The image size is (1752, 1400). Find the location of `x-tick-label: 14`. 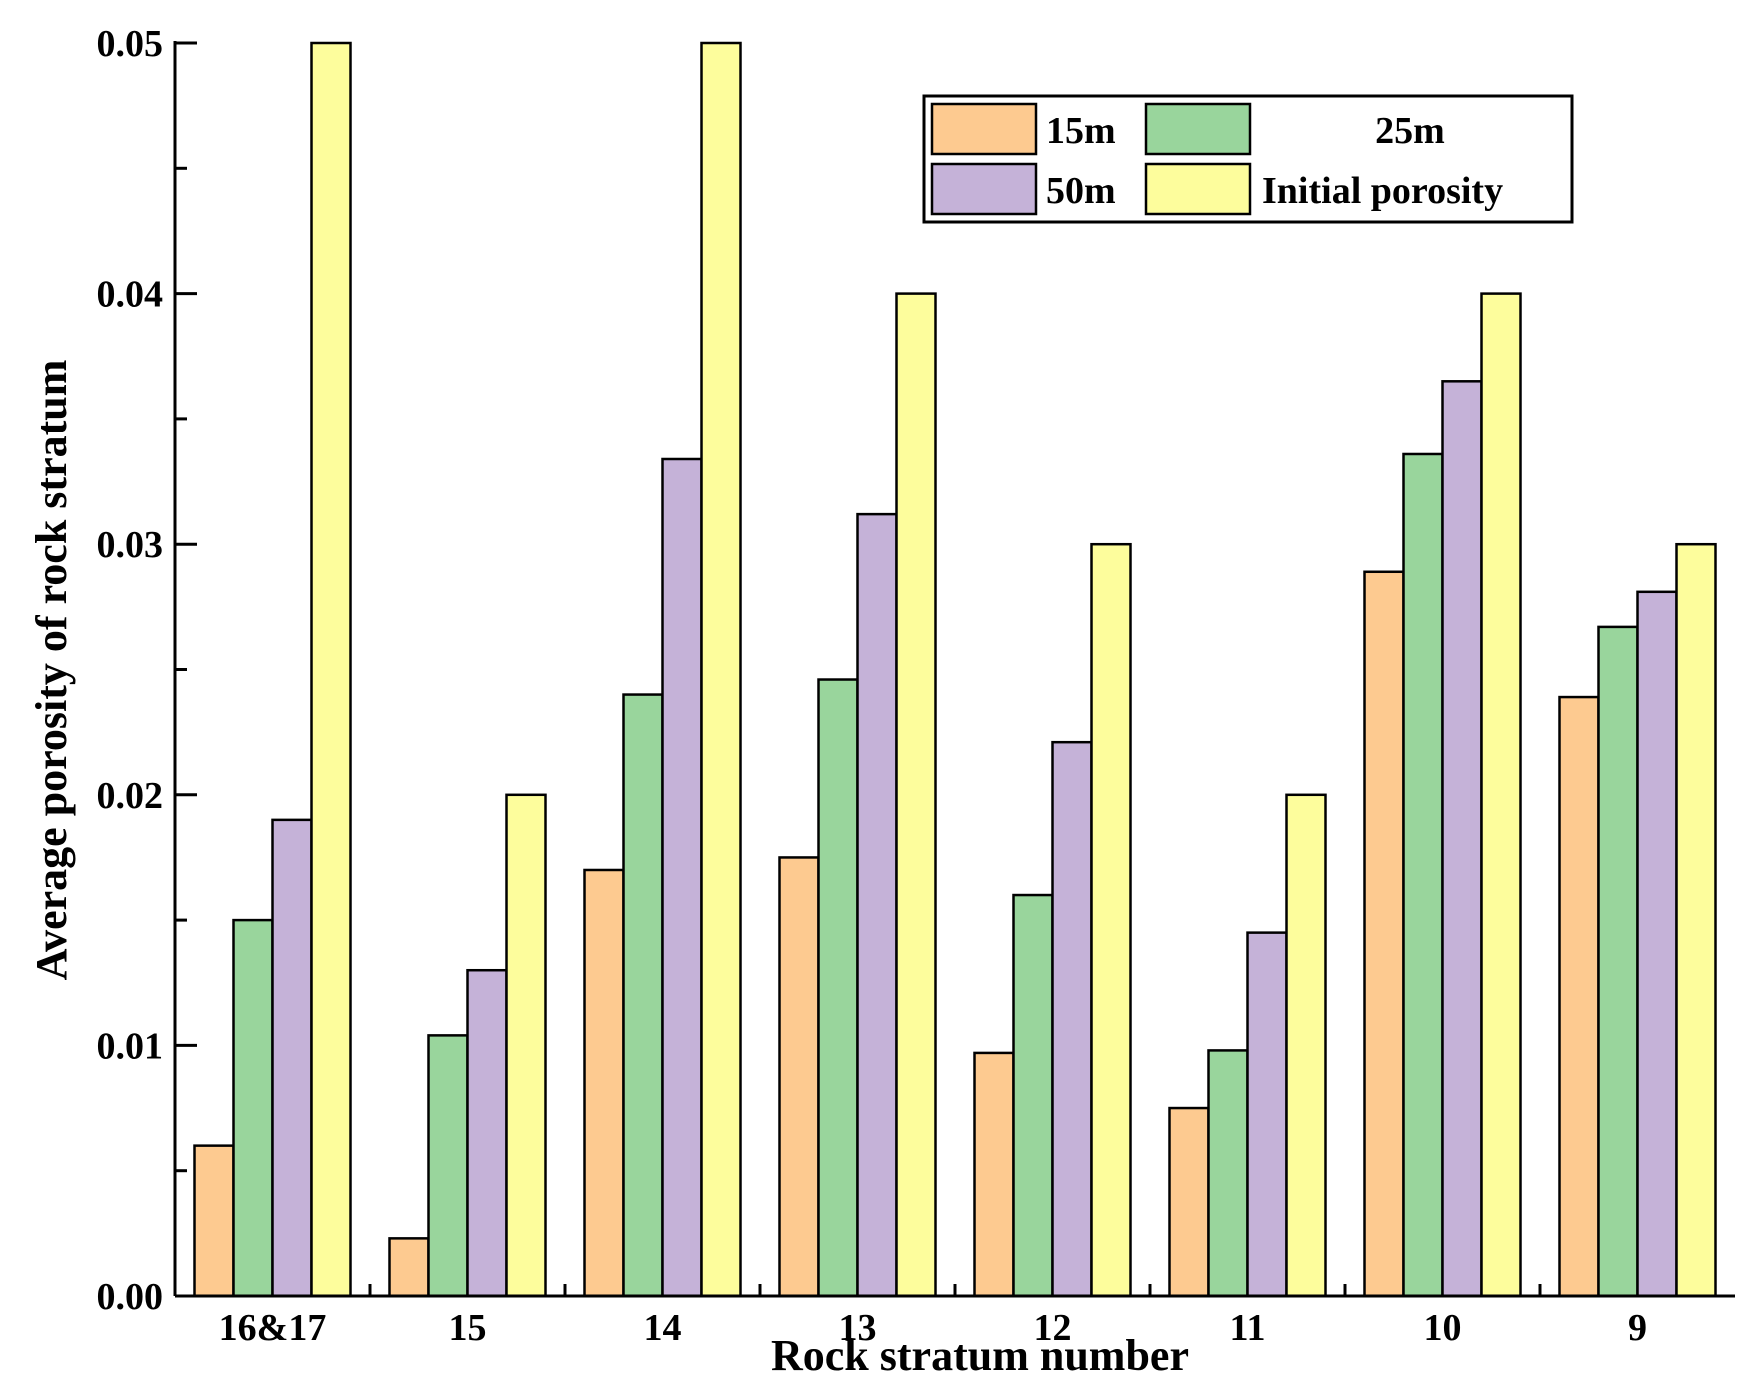

x-tick-label: 14 is located at coordinates (663, 1328).